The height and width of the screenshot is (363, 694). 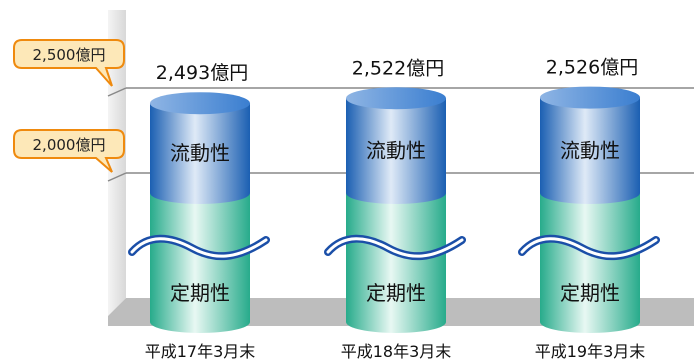 What do you see at coordinates (69, 145) in the screenshot?
I see `axis-callout-label: 2,000億円` at bounding box center [69, 145].